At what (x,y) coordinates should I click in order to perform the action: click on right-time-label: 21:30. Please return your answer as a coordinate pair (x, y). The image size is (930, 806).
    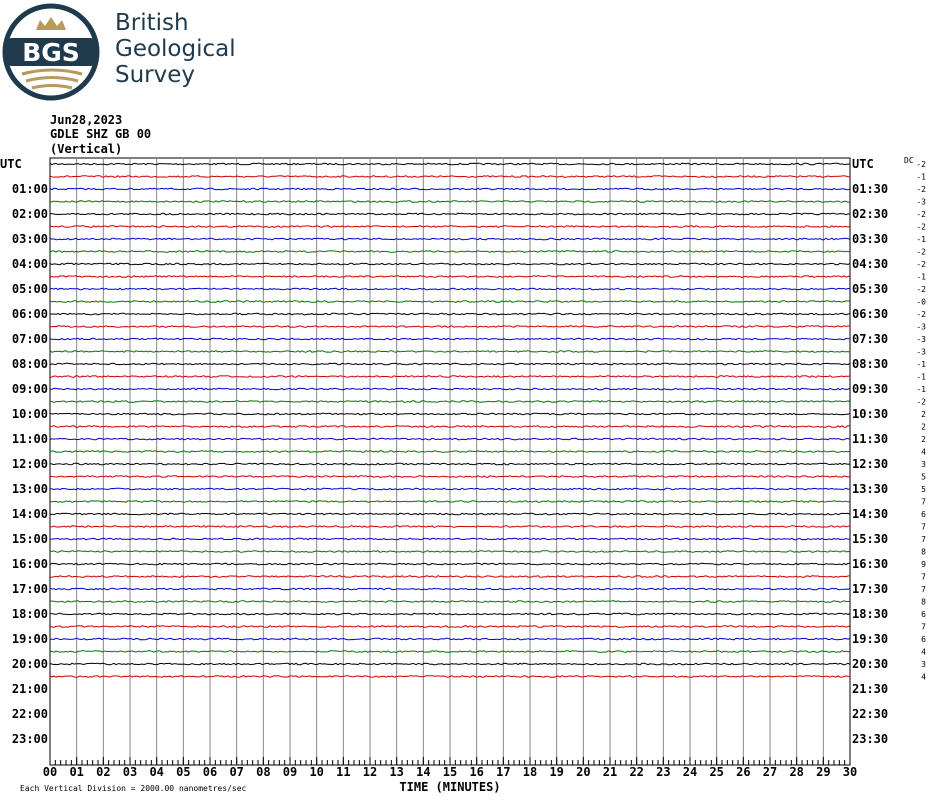
    Looking at the image, I should click on (870, 689).